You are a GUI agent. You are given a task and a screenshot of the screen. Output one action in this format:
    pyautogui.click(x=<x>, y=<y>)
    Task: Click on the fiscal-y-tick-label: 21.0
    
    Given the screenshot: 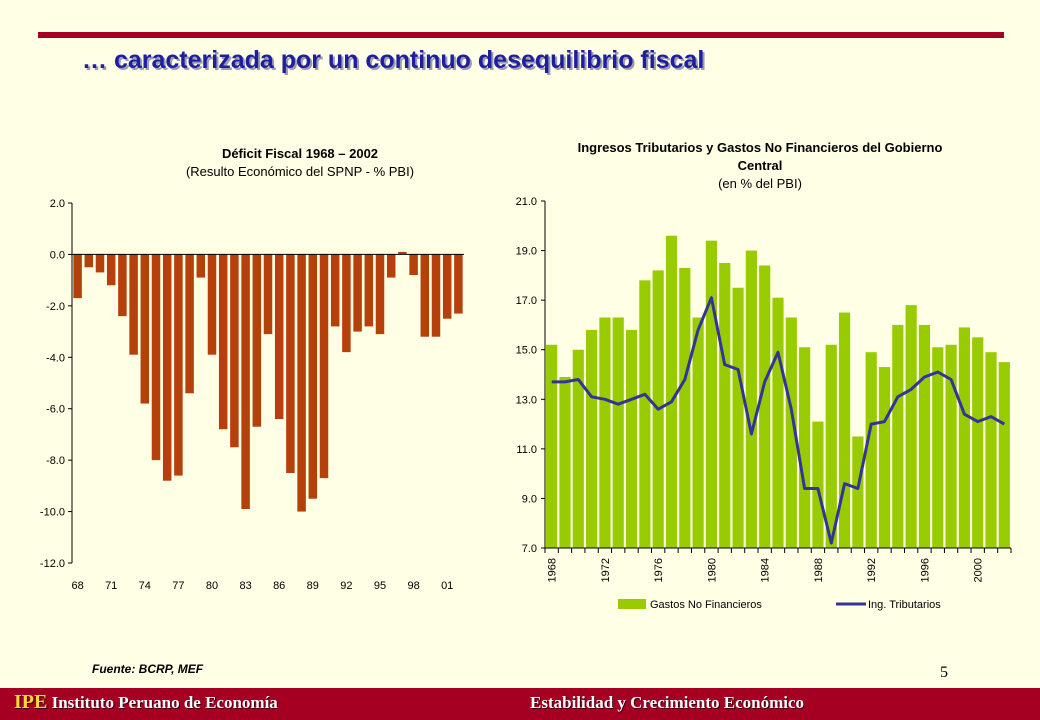 What is the action you would take?
    pyautogui.click(x=526, y=202)
    